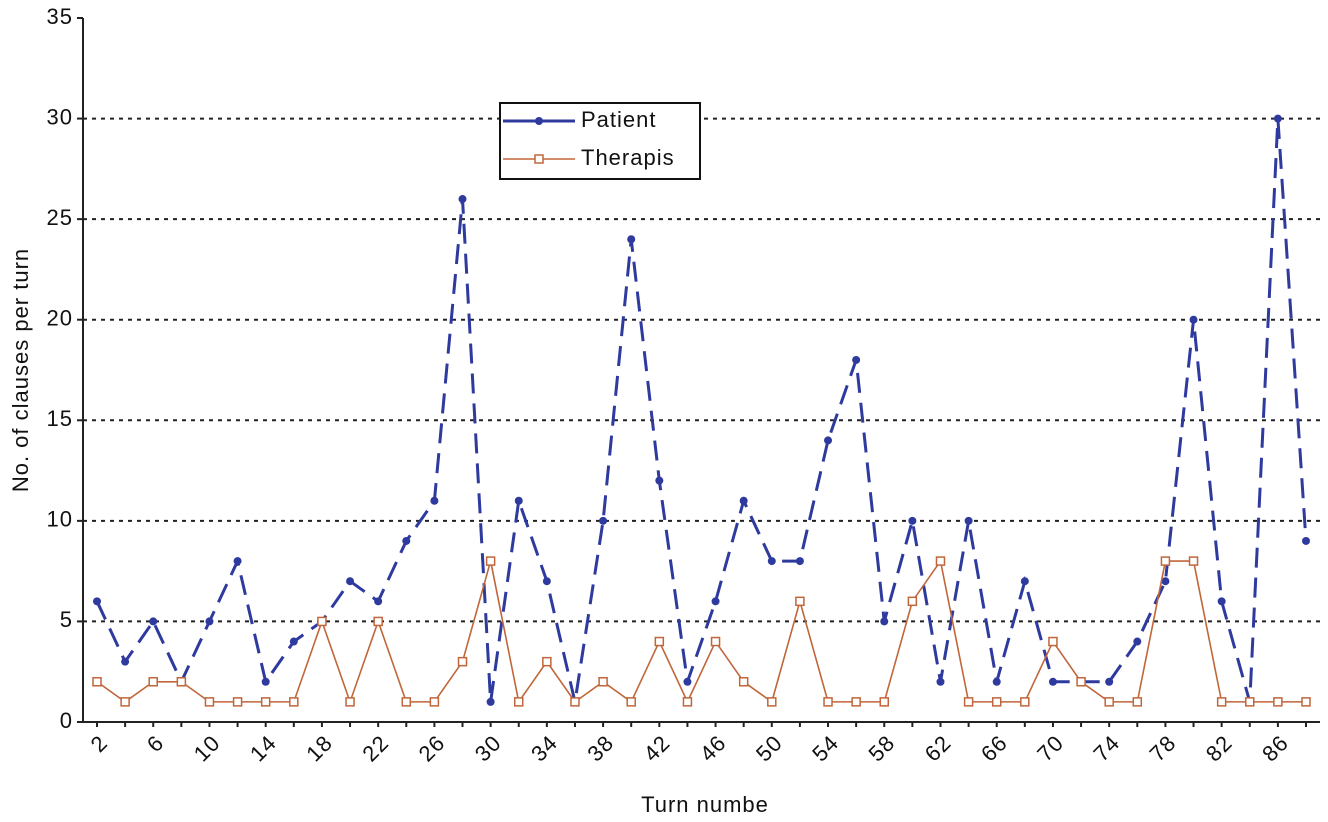 This screenshot has height=822, width=1328. Describe the element at coordinates (66, 720) in the screenshot. I see `y-tick-label: 0` at that location.